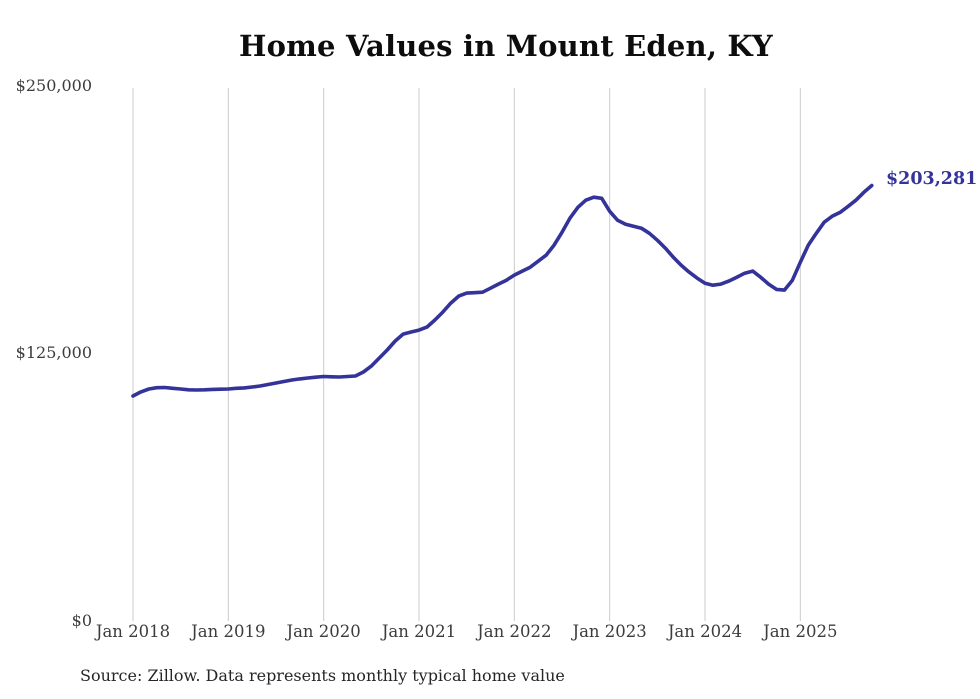 The image size is (980, 699). What do you see at coordinates (800, 631) in the screenshot?
I see `x-tick-label: Jan 2025` at bounding box center [800, 631].